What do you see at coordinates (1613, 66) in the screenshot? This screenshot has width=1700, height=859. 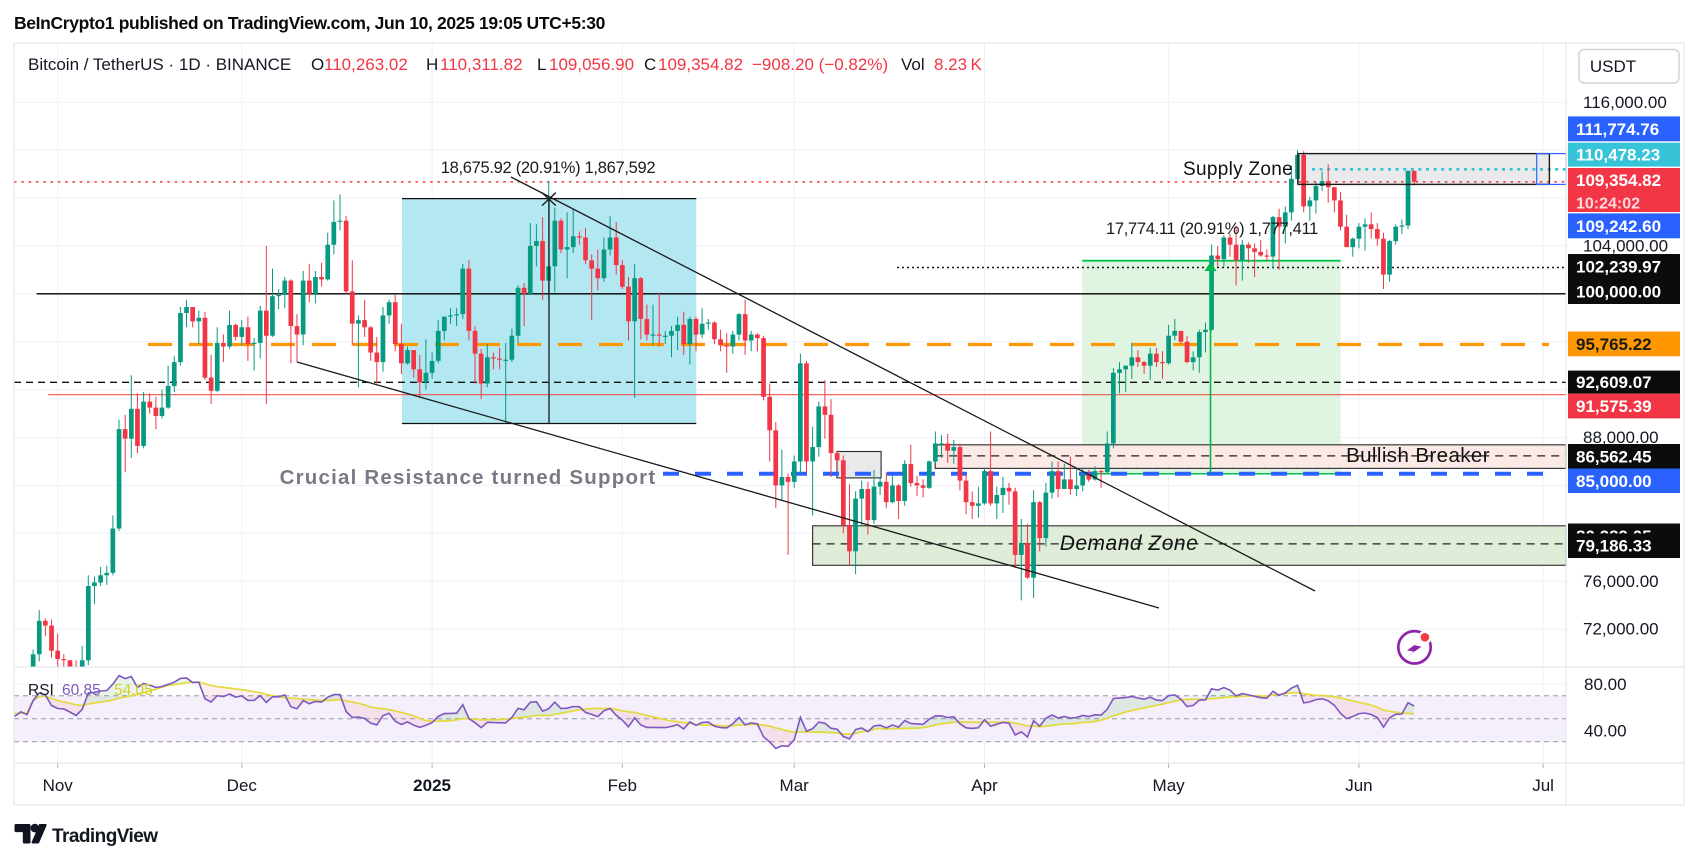 I see `svg-text: USDT` at bounding box center [1613, 66].